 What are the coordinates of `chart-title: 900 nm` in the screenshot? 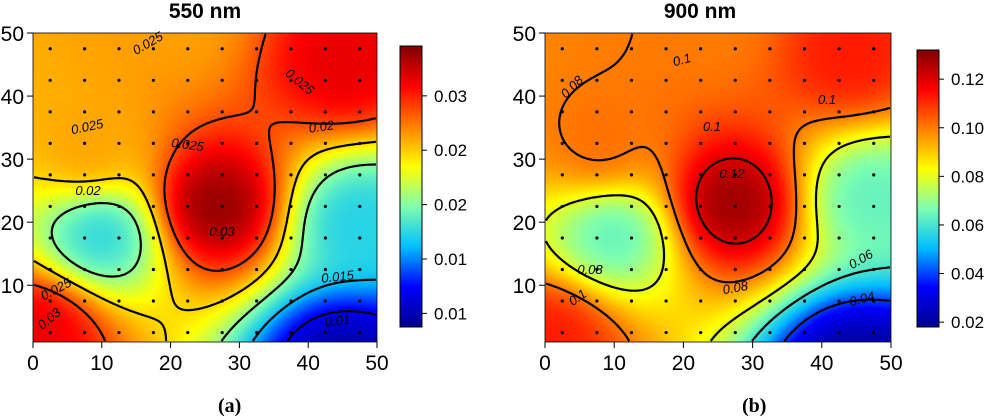 It's located at (700, 11).